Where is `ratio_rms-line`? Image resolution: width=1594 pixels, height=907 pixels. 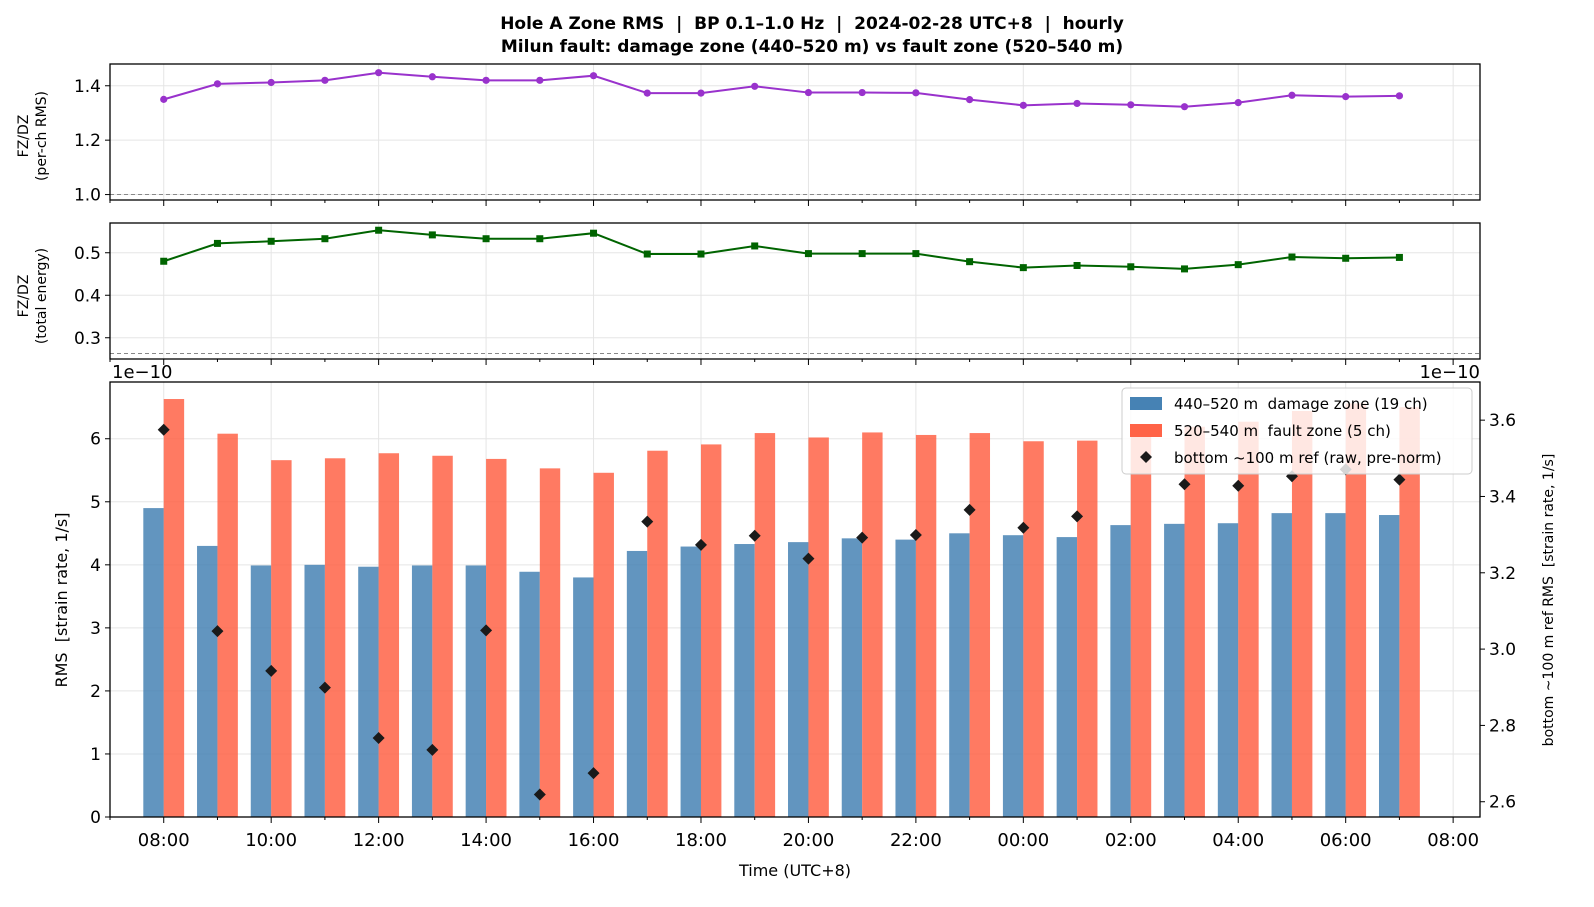 ratio_rms-line is located at coordinates (781, 89).